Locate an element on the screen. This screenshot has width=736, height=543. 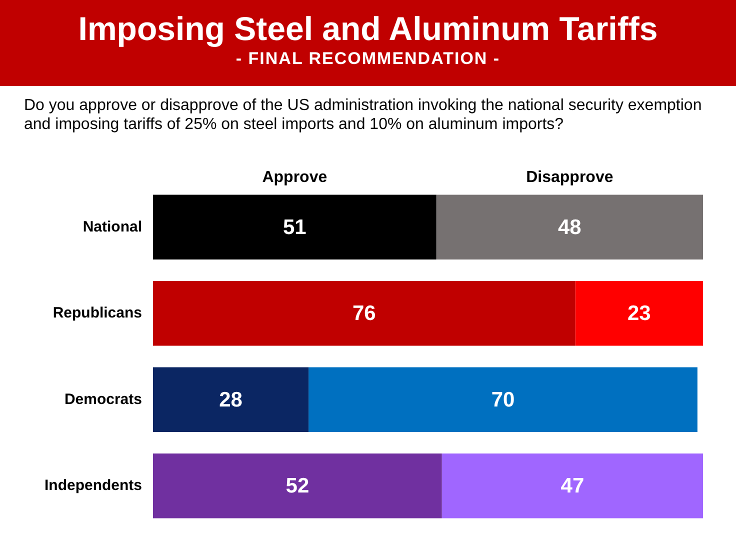
text: Do you approve or disapprove of the US administration invoking the national security exemption and imposing tariffs of 25% on steel imports and 10% on aluminum imports? is located at coordinates (363, 115).